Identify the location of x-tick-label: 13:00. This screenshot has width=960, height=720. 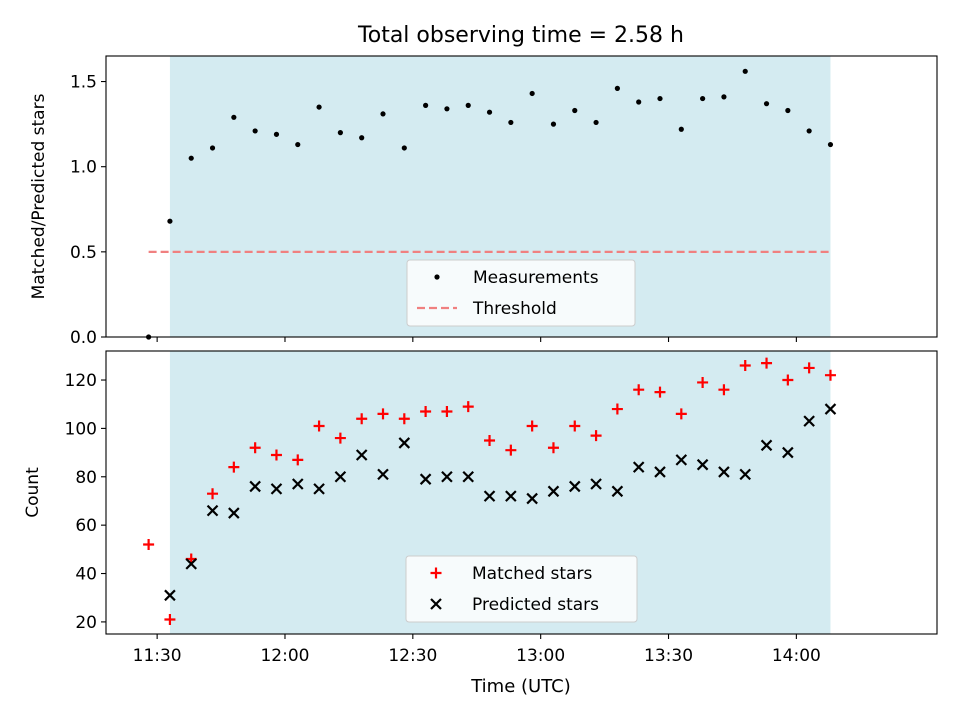
(540, 656).